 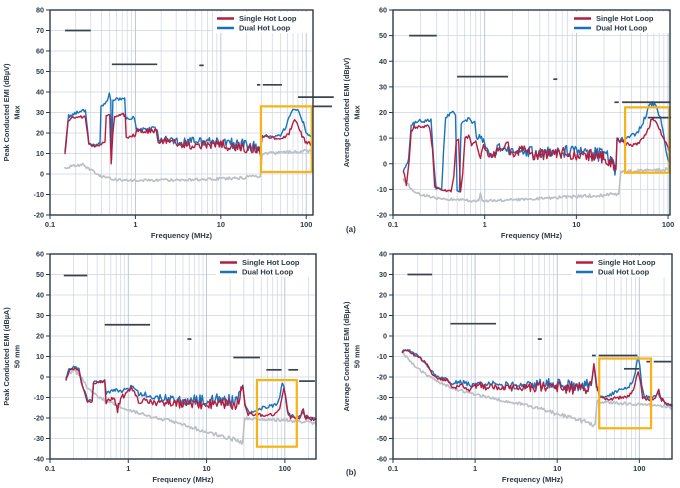 I want to click on figure-label-b: (b), so click(x=351, y=472).